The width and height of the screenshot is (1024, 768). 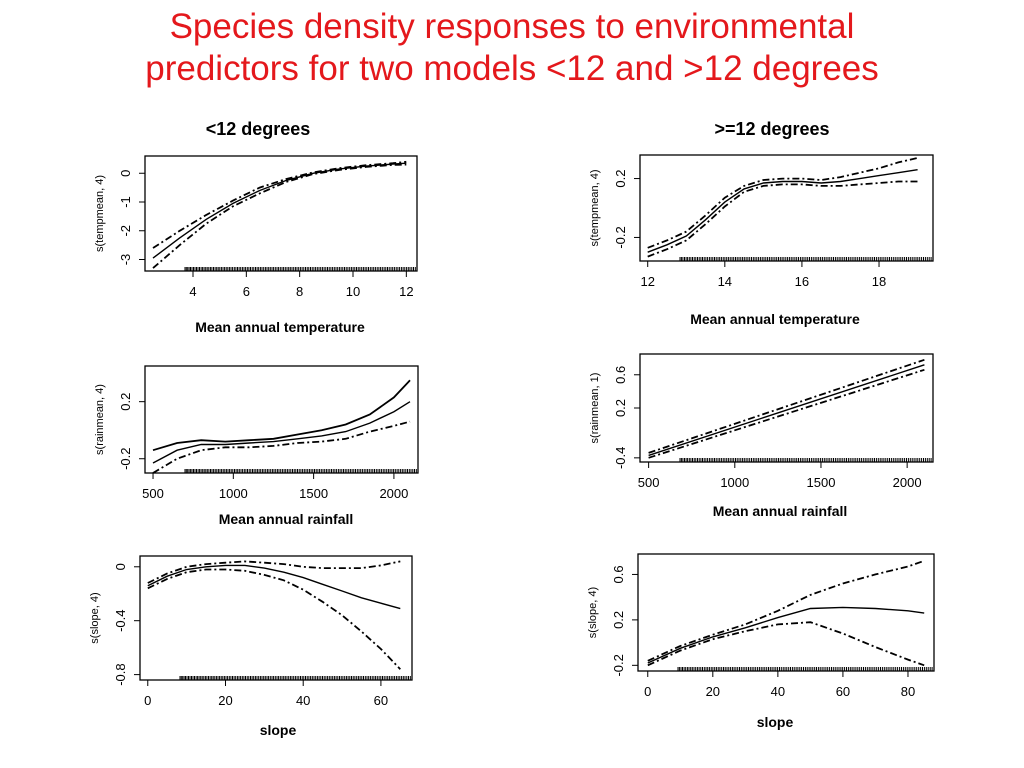 I want to click on y-tick-label-0-8: -0.8, so click(x=120, y=674).